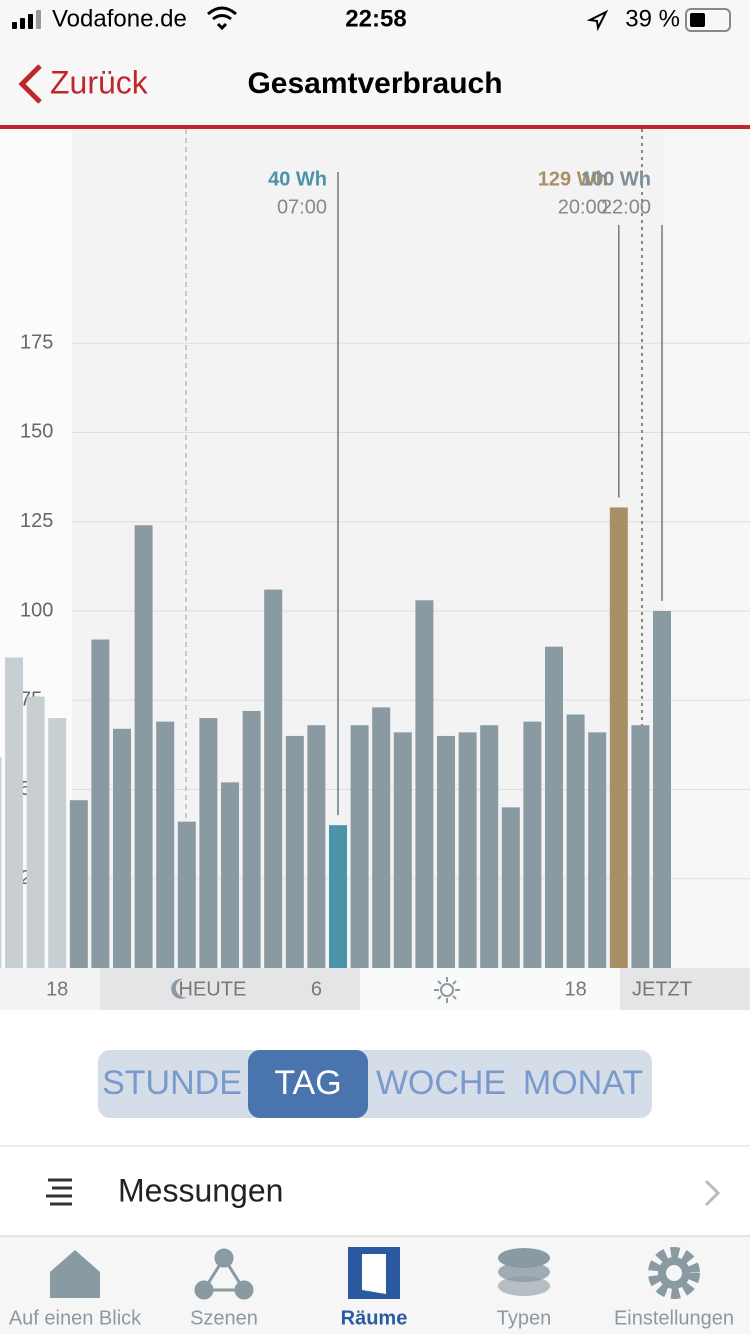  I want to click on location-icon, so click(597, 20).